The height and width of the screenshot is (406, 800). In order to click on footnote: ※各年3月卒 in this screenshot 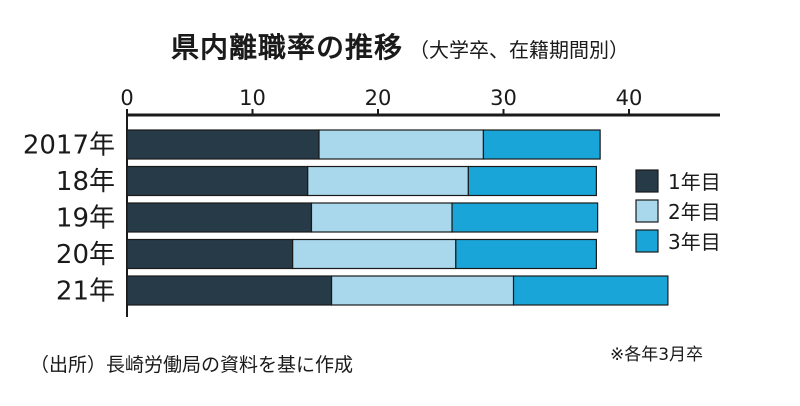, I will do `click(657, 355)`.